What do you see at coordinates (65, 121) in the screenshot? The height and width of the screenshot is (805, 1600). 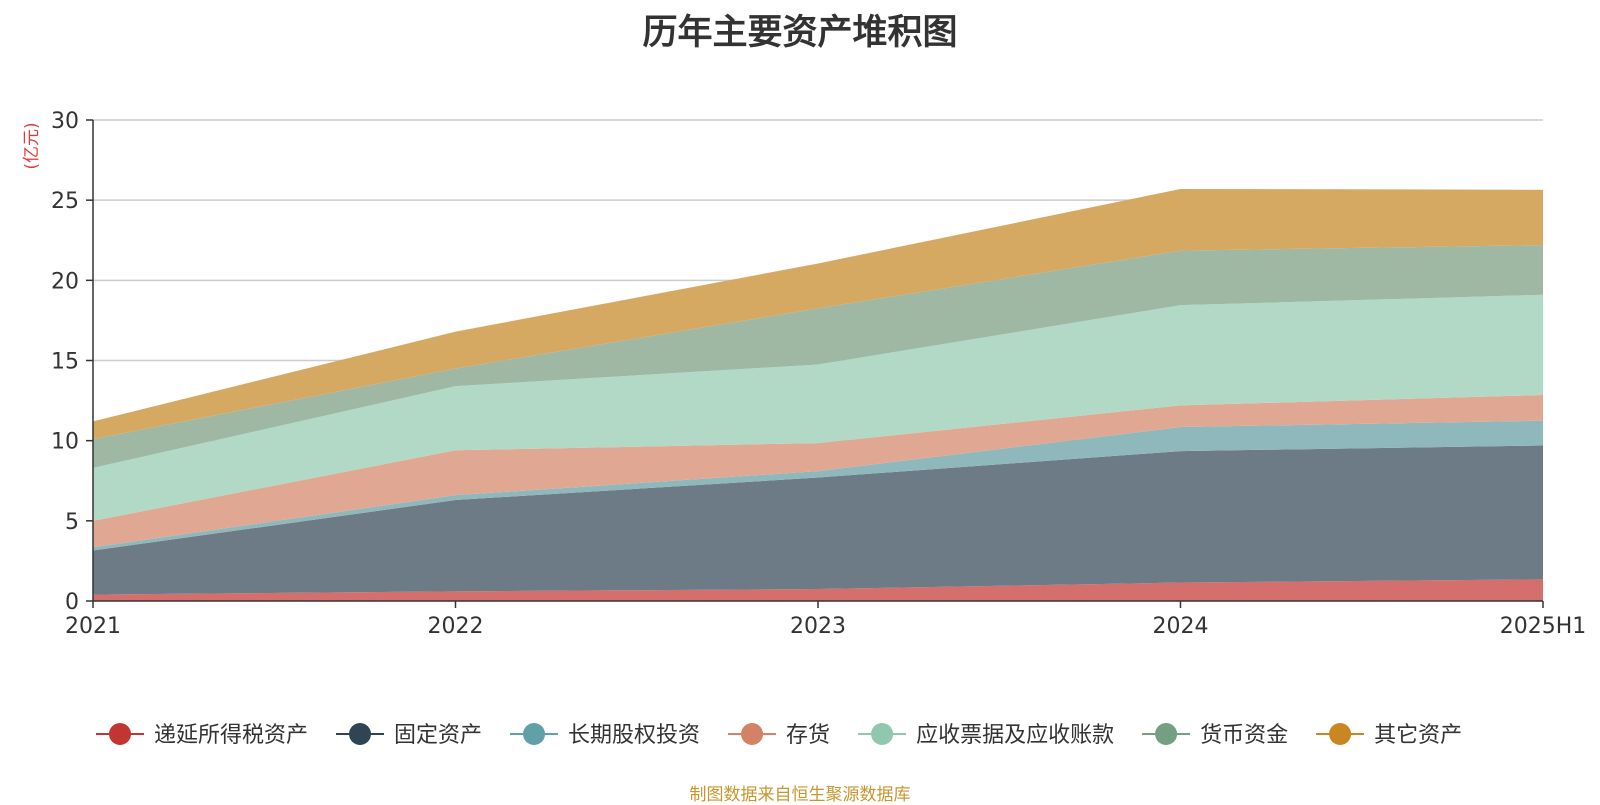 I see `y-tick-label: 30` at bounding box center [65, 121].